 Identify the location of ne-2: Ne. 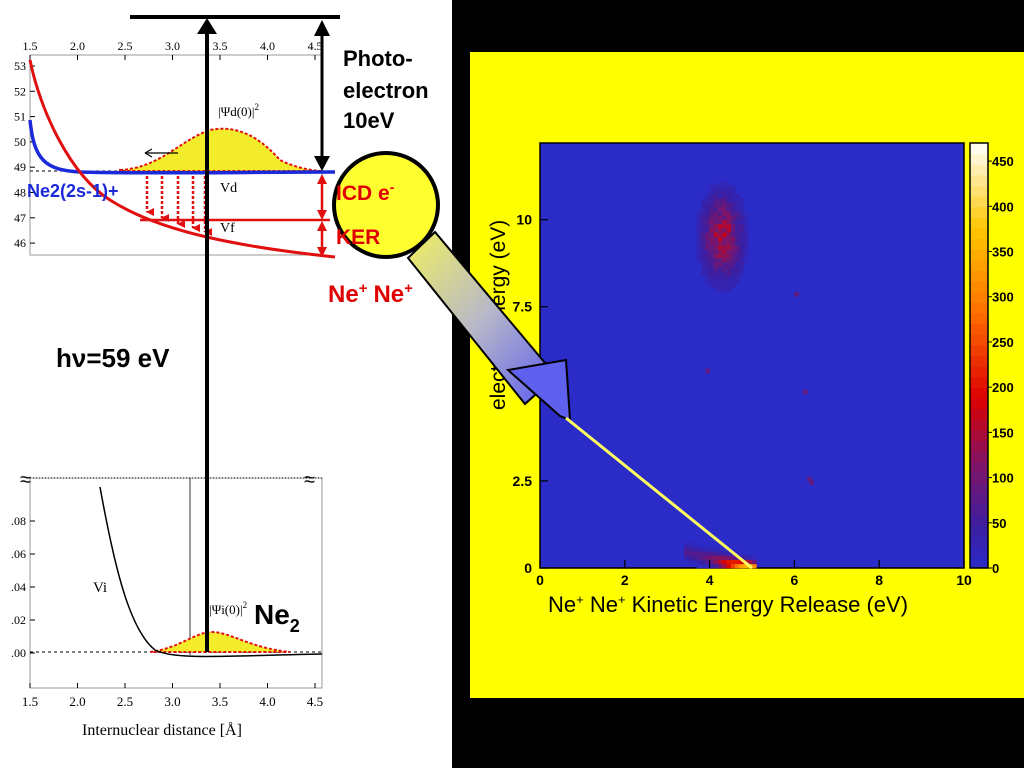
(388, 294).